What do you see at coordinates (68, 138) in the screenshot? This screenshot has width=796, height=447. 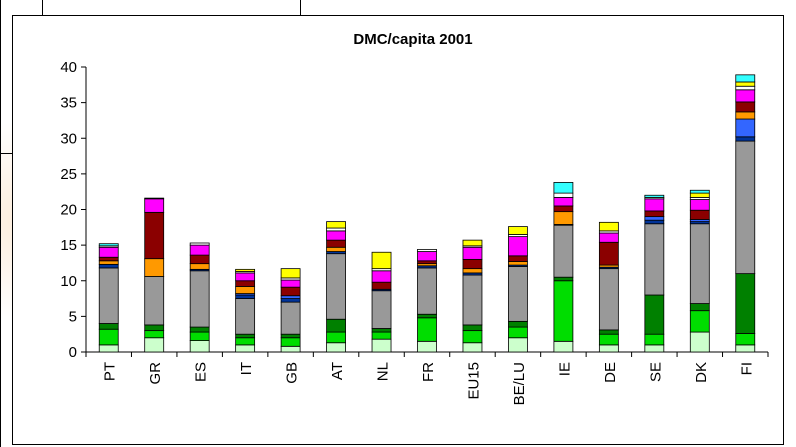 I see `y-tick-label: 30` at bounding box center [68, 138].